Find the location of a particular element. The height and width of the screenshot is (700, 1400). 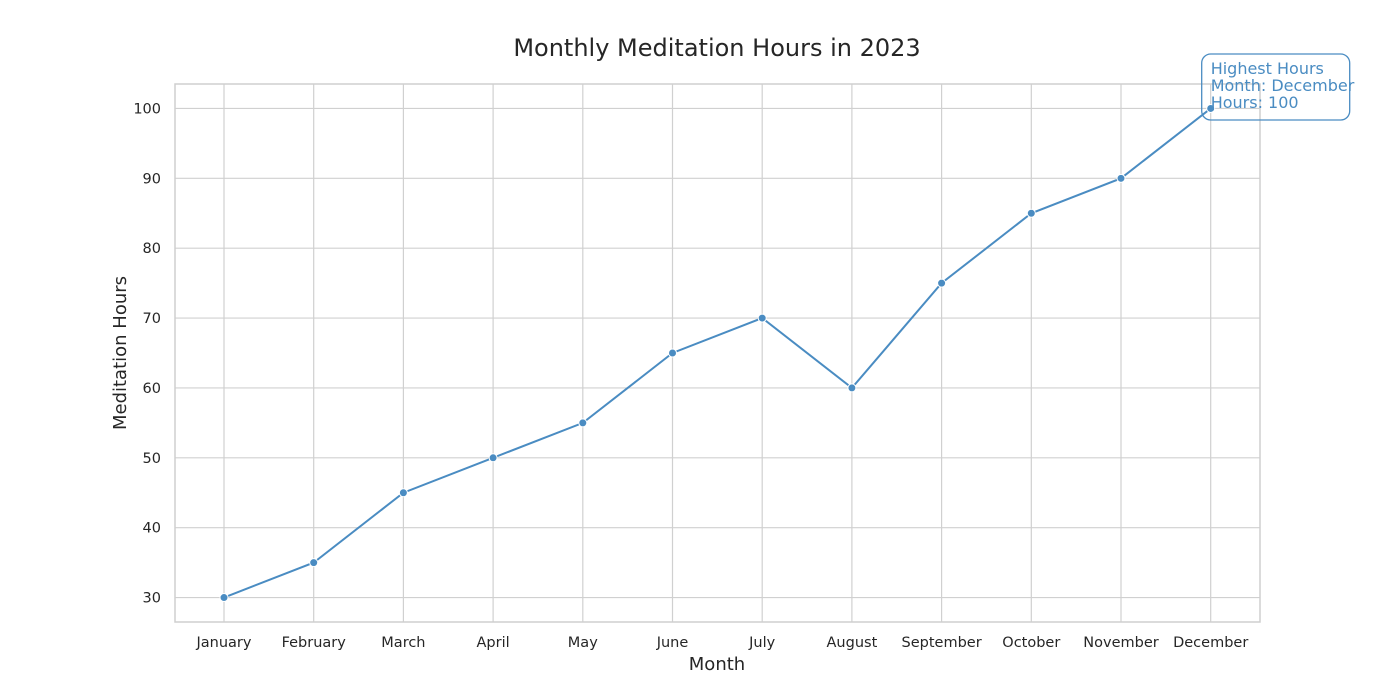

x-tick-label: August is located at coordinates (852, 643).